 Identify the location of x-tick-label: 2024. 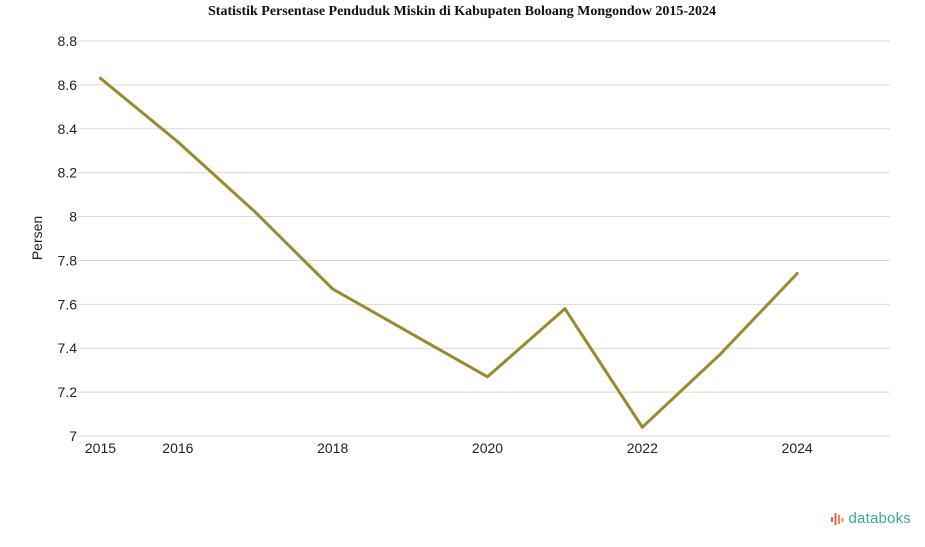
(797, 448).